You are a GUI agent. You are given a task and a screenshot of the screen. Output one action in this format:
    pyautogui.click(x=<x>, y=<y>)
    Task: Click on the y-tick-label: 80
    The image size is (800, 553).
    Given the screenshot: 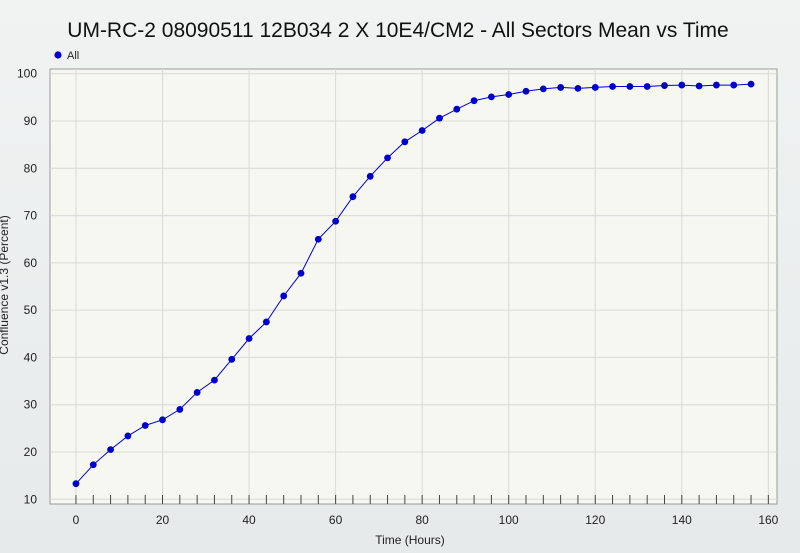 What is the action you would take?
    pyautogui.click(x=31, y=168)
    